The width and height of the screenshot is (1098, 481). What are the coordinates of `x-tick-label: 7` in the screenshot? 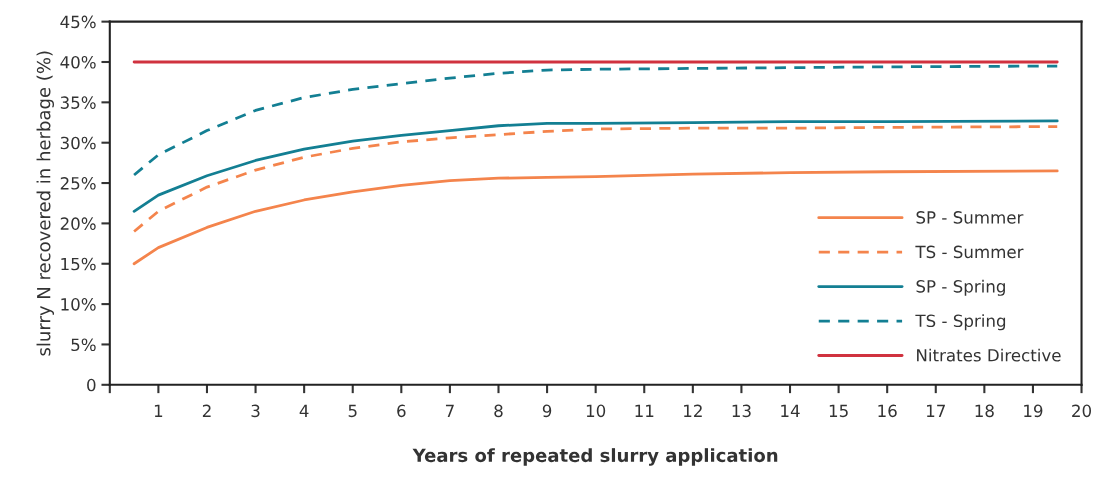 It's located at (449, 410).